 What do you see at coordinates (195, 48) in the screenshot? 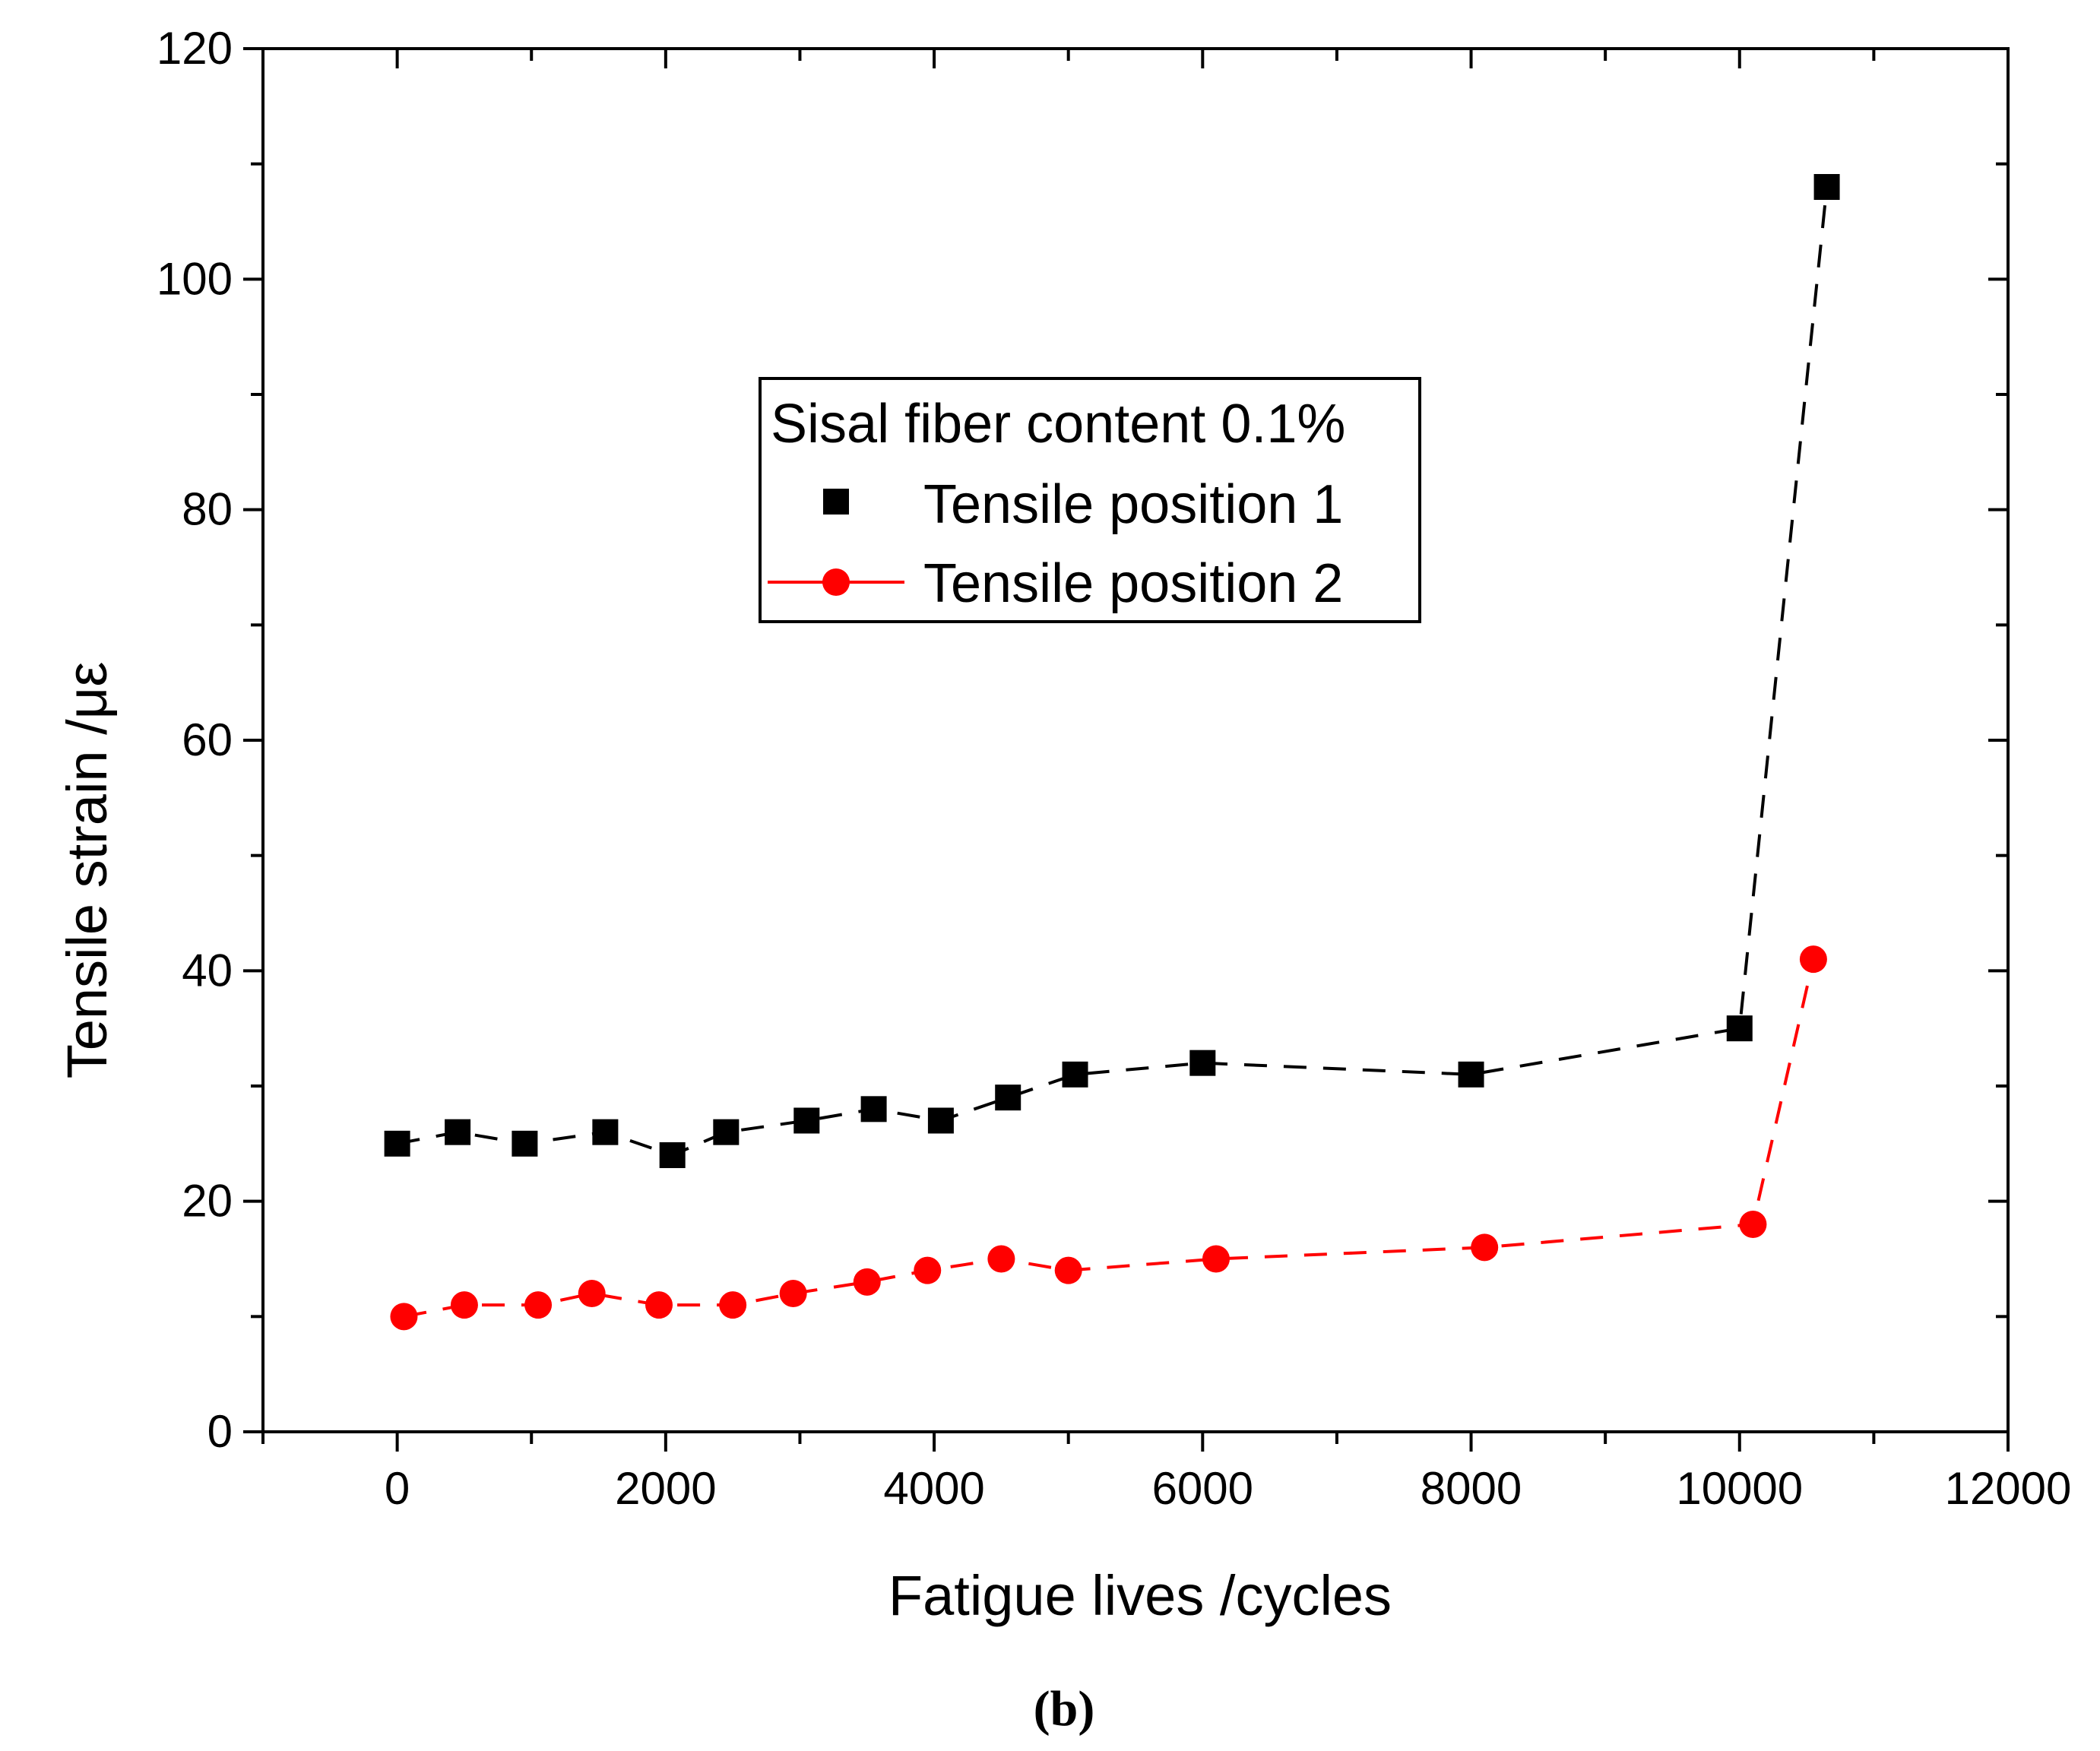
I see `y-tick-label: 120` at bounding box center [195, 48].